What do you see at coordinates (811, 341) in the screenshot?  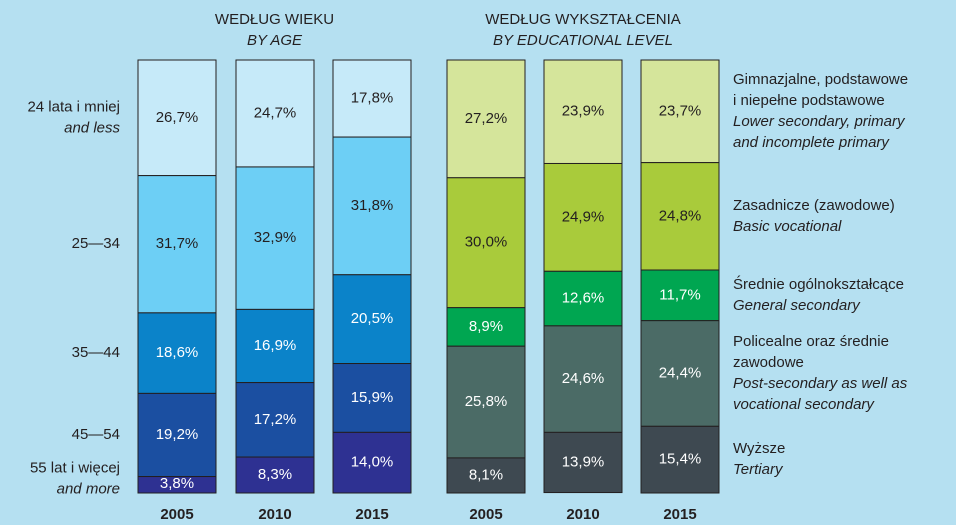 I see `legend-label: Policealne oraz średnie` at bounding box center [811, 341].